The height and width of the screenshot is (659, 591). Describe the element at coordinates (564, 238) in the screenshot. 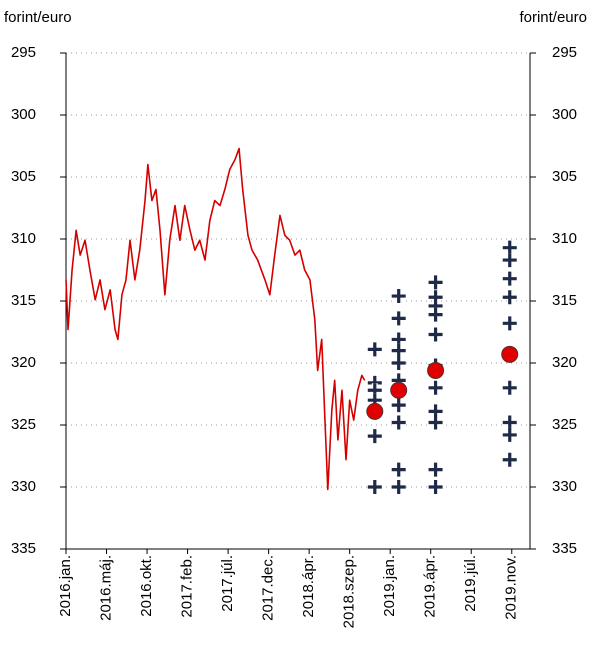

I see `y2-tick-label: 310` at that location.